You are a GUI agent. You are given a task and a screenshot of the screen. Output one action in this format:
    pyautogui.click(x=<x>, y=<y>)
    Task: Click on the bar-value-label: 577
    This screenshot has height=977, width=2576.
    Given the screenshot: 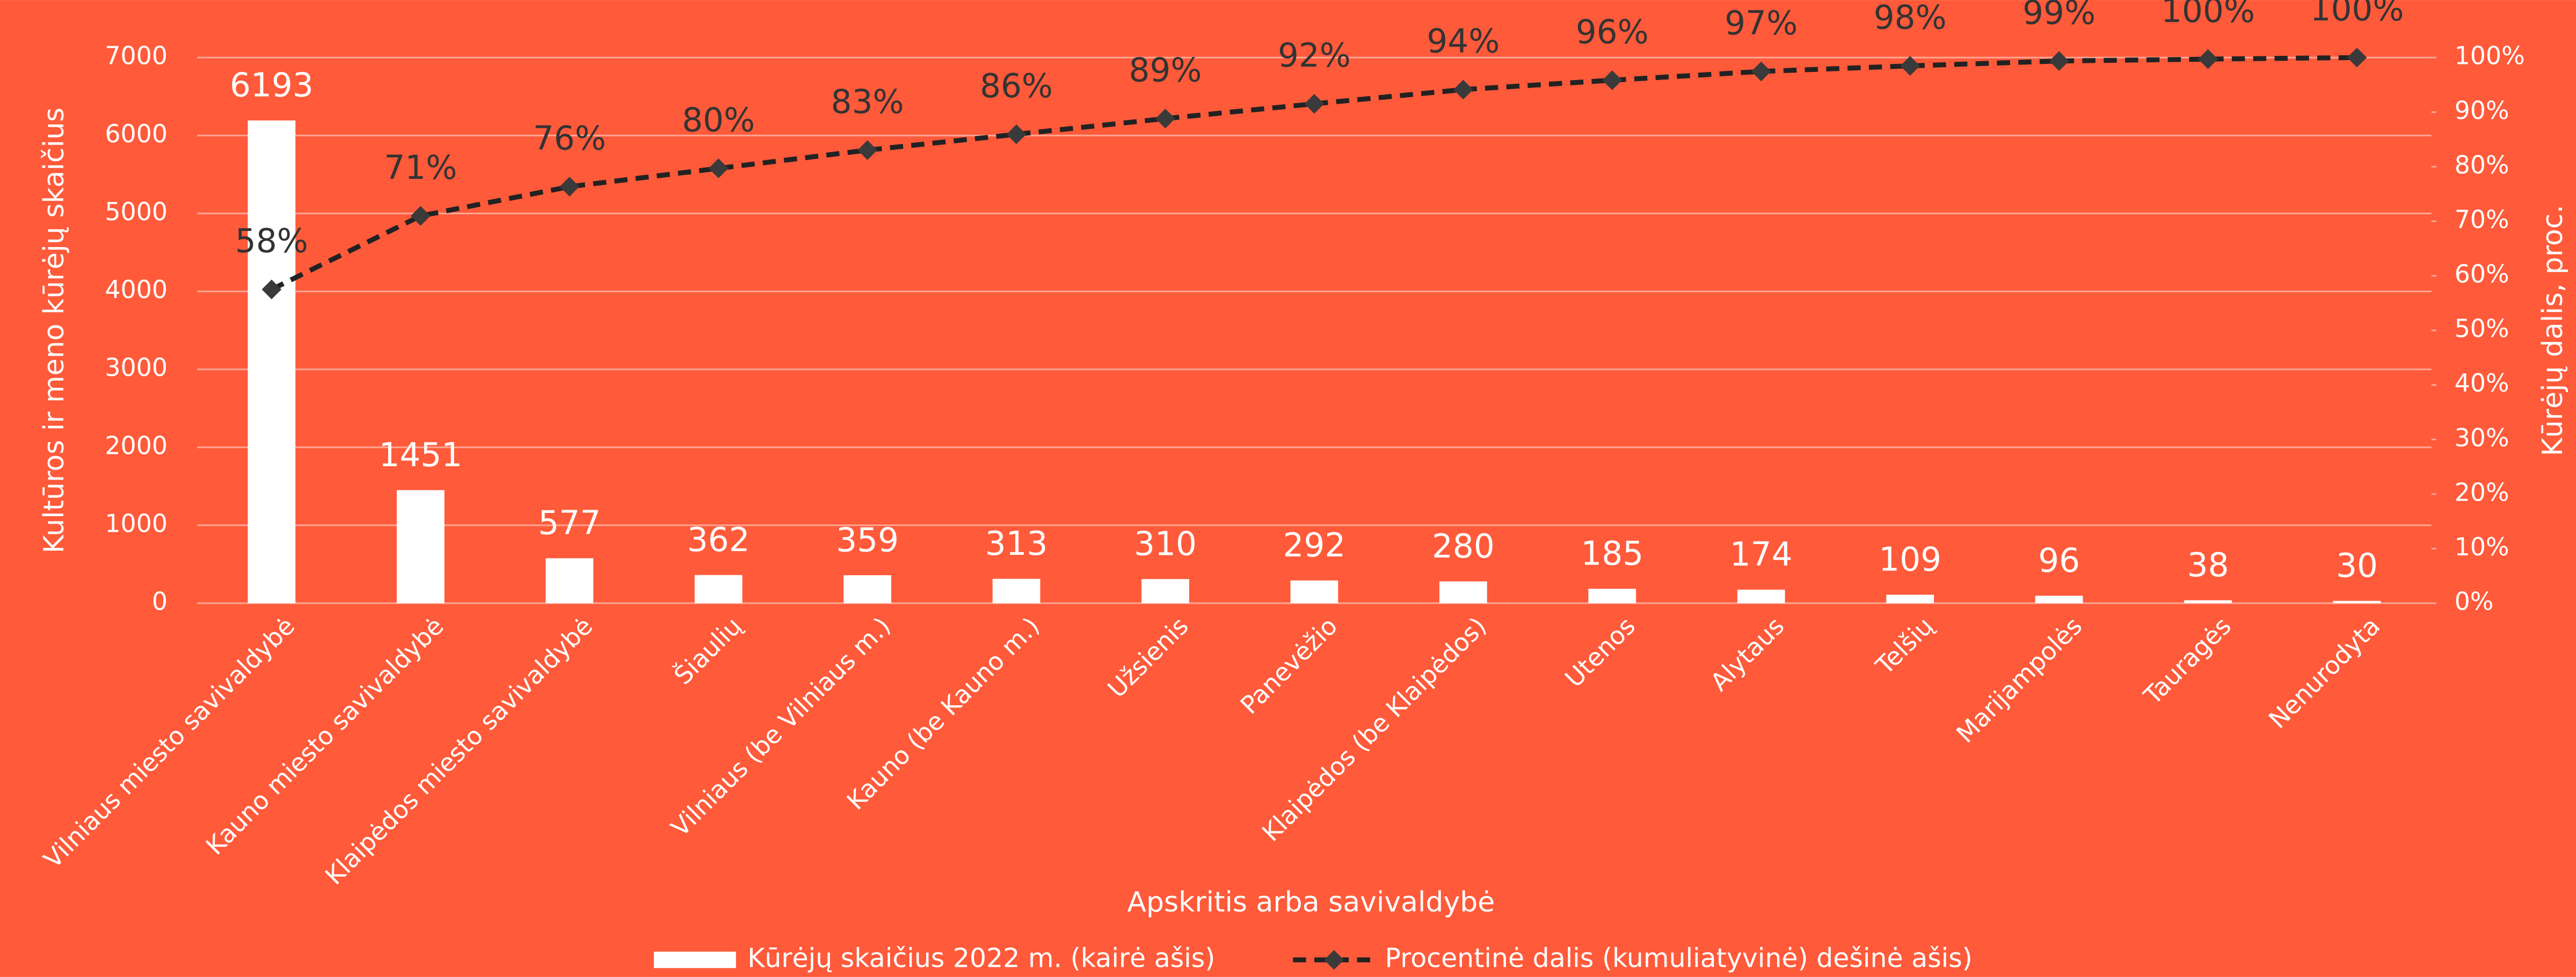 What is the action you would take?
    pyautogui.click(x=569, y=523)
    